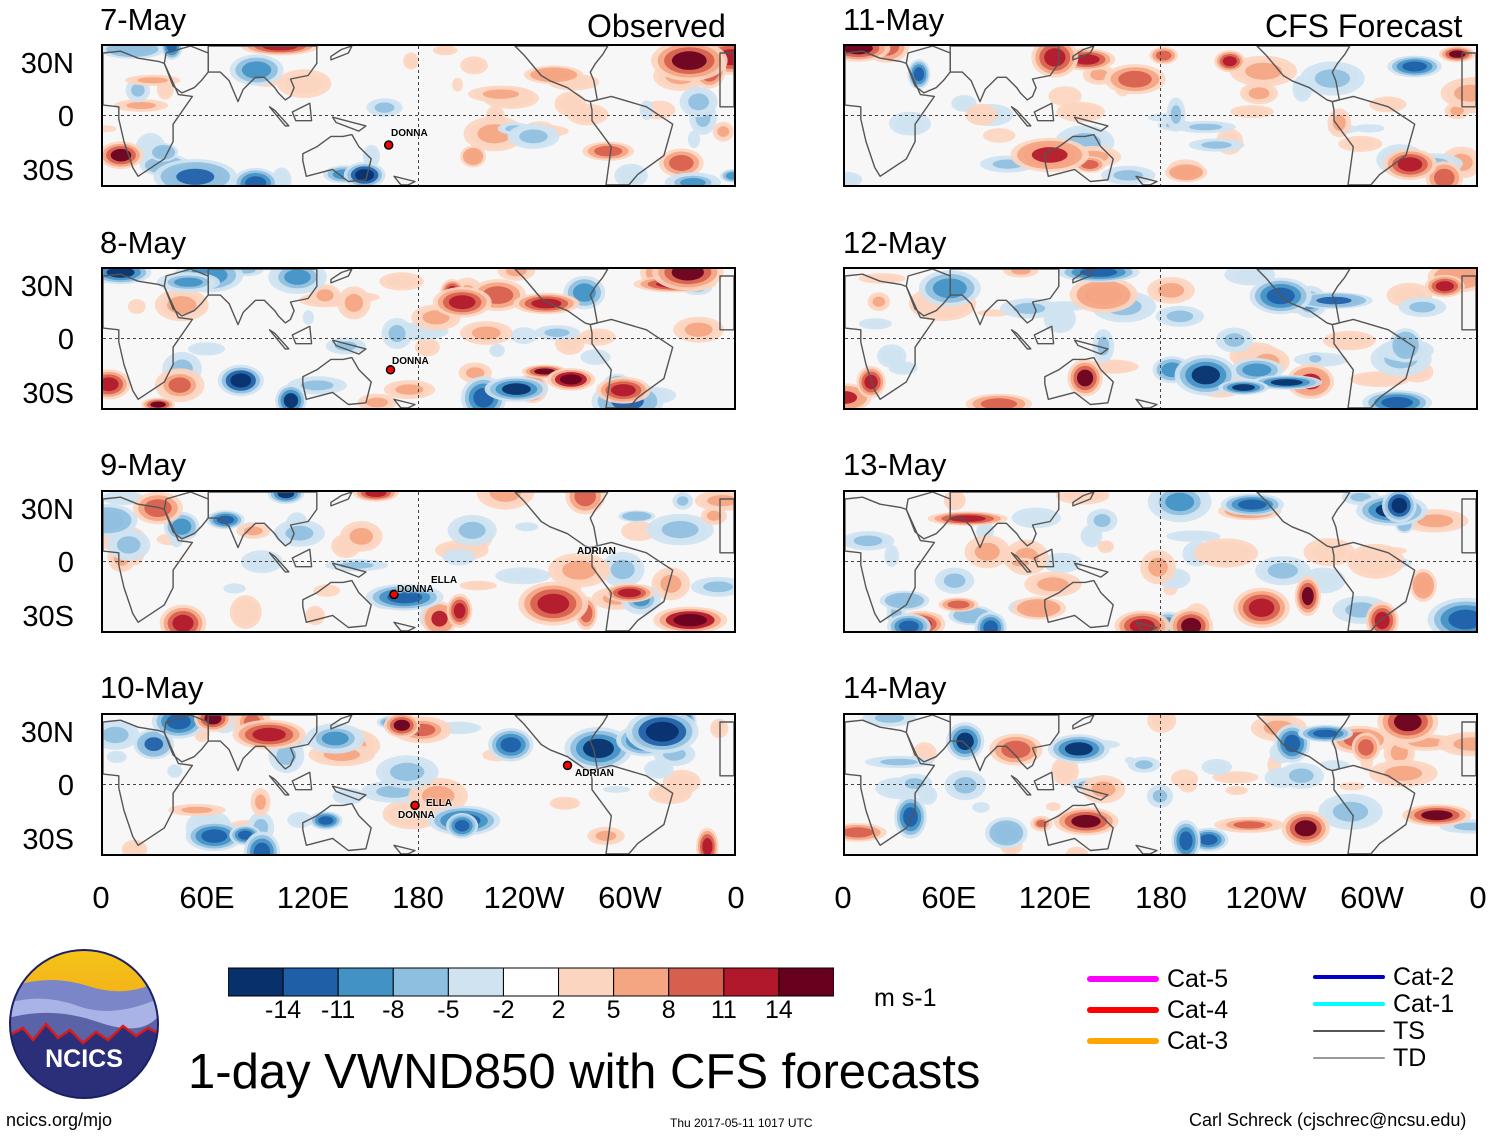 Image resolution: width=1510 pixels, height=1137 pixels. I want to click on colorbar-tick-label: 11, so click(723, 1010).